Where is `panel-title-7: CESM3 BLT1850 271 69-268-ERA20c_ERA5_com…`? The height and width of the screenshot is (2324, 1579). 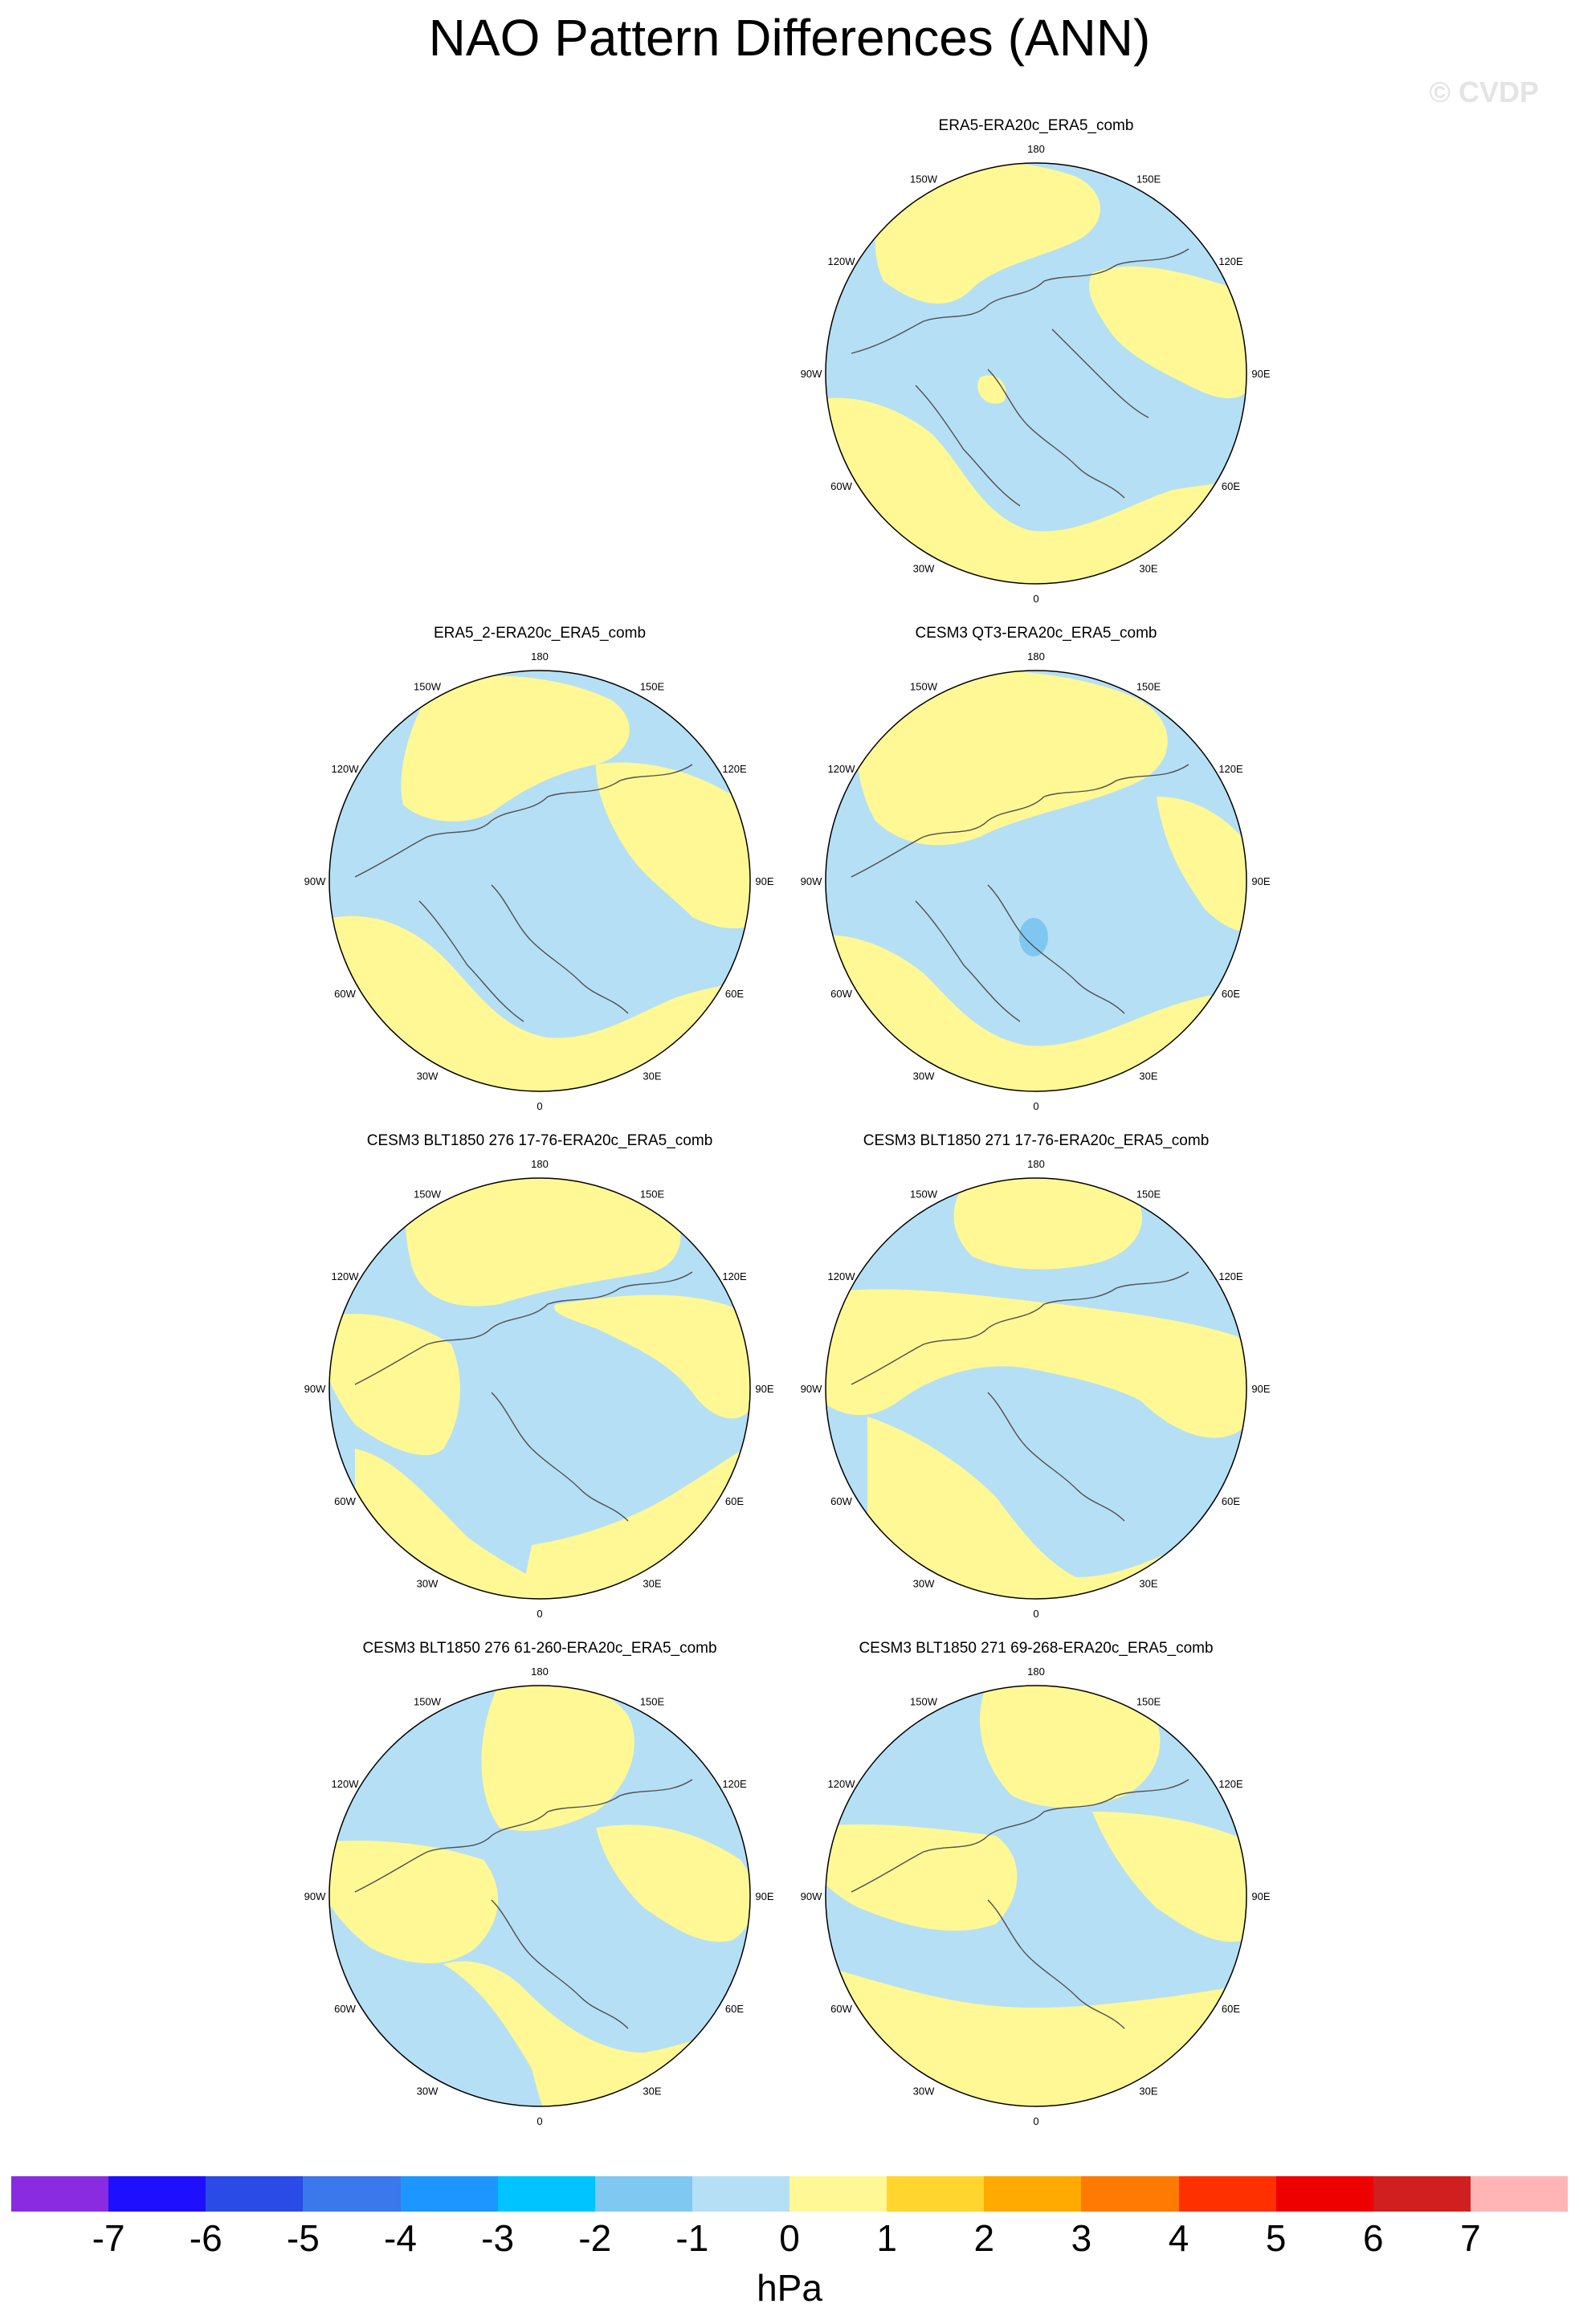 panel-title-7: CESM3 BLT1850 271 69-268-ERA20c_ERA5_com… is located at coordinates (1036, 1648).